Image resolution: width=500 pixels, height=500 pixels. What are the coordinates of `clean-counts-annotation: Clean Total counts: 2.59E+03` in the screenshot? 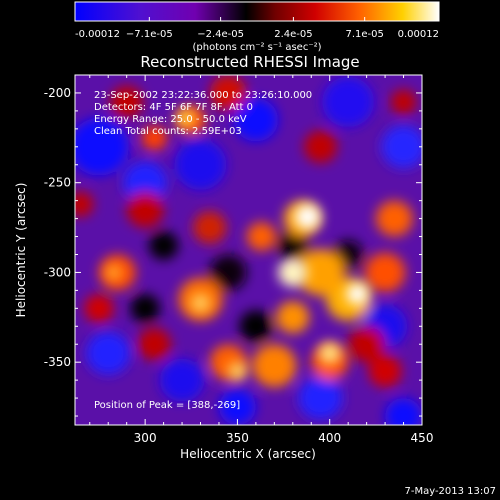 It's located at (168, 131).